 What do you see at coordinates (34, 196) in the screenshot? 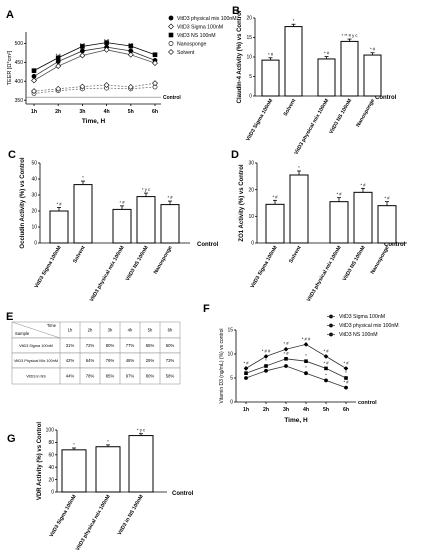
I see `y-tick-label: 30` at bounding box center [34, 196].